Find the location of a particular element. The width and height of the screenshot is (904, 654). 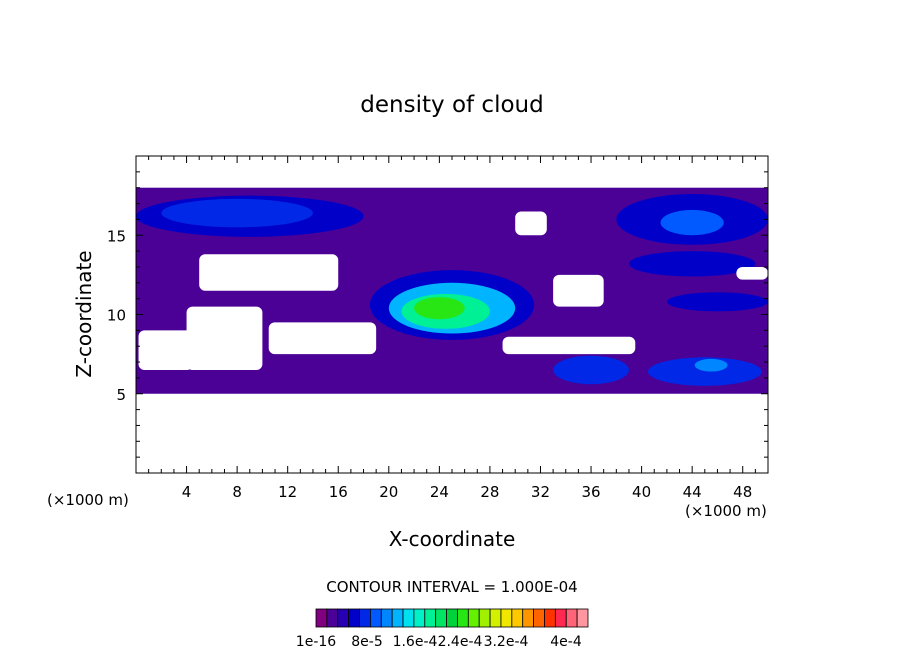

colorbar-tick-label: 2.4e-4 is located at coordinates (460, 642).